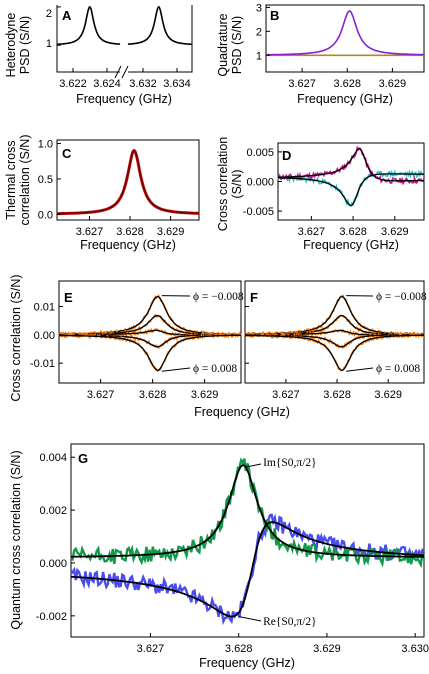 This screenshot has height=674, width=429. I want to click on panel-b-label: B, so click(274, 15).